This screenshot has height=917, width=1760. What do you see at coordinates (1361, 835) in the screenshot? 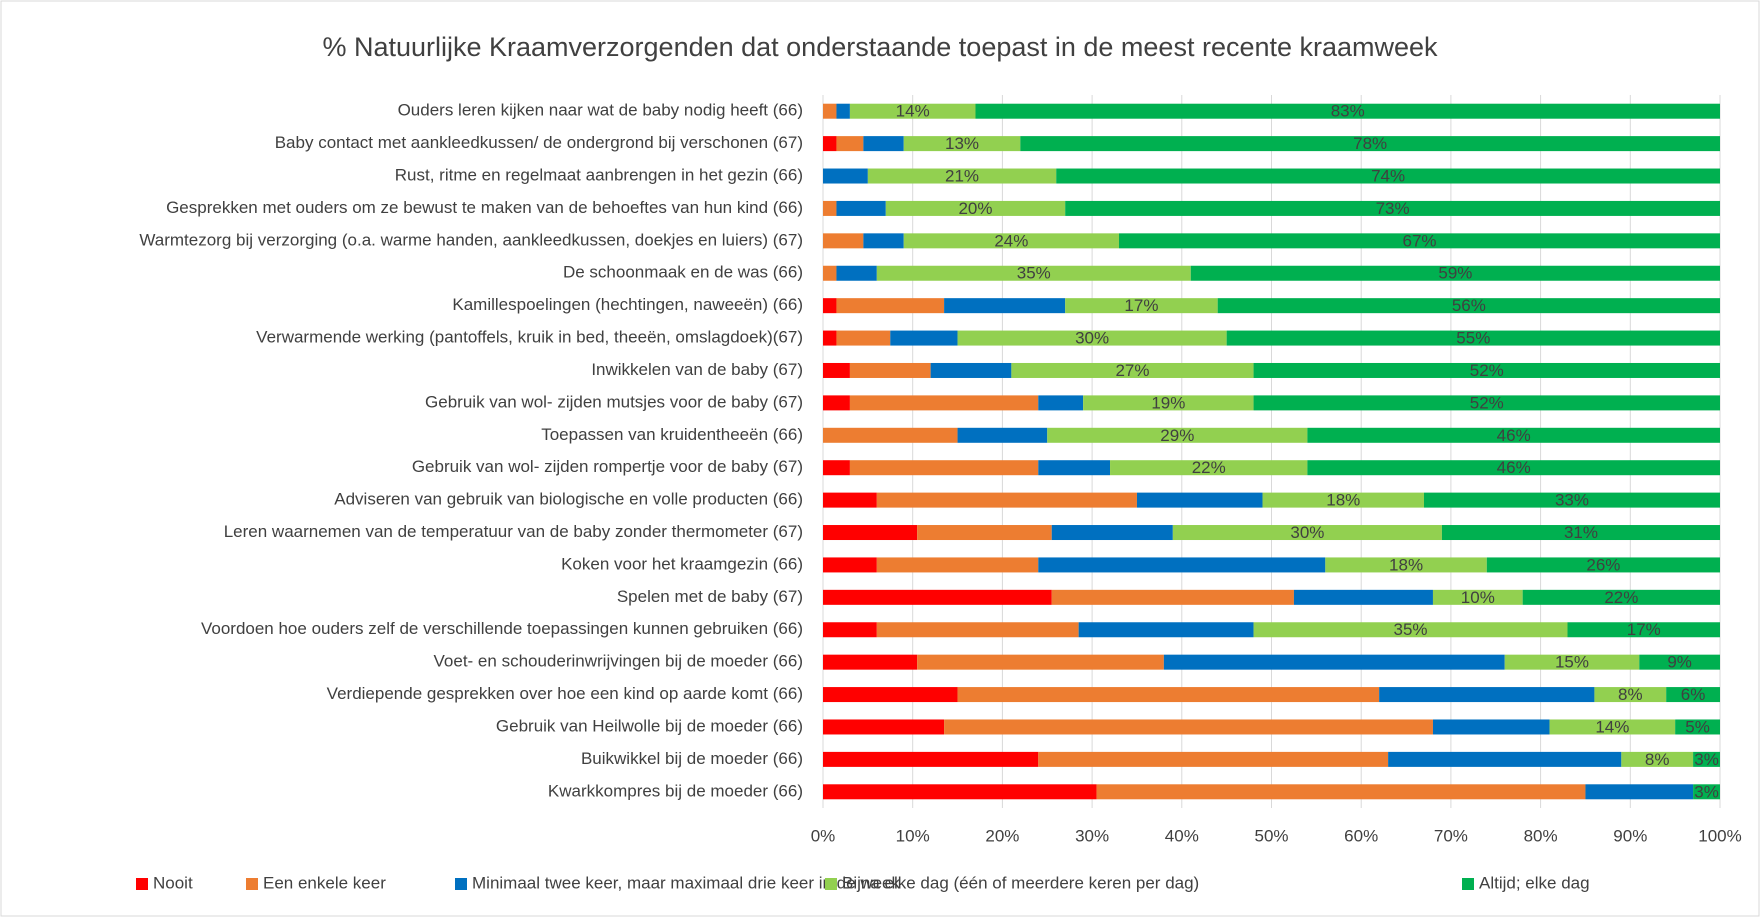
I see `x-tick-label: 60%` at bounding box center [1361, 835].